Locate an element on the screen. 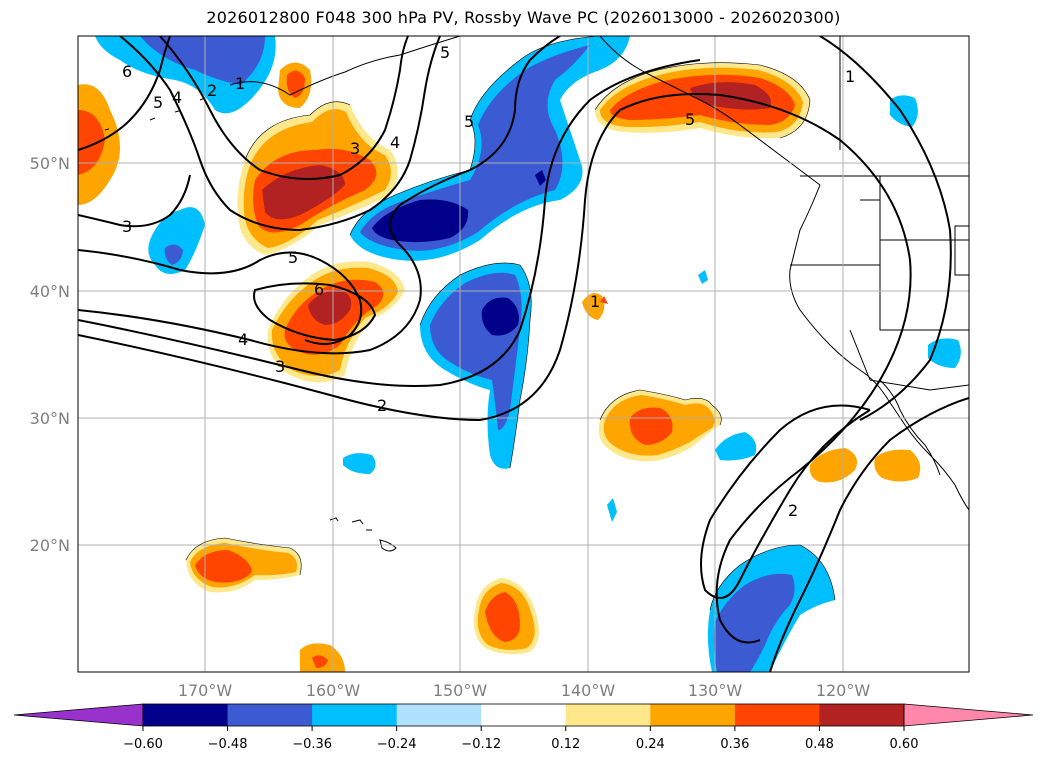  lon-label: 130°W is located at coordinates (715, 690).